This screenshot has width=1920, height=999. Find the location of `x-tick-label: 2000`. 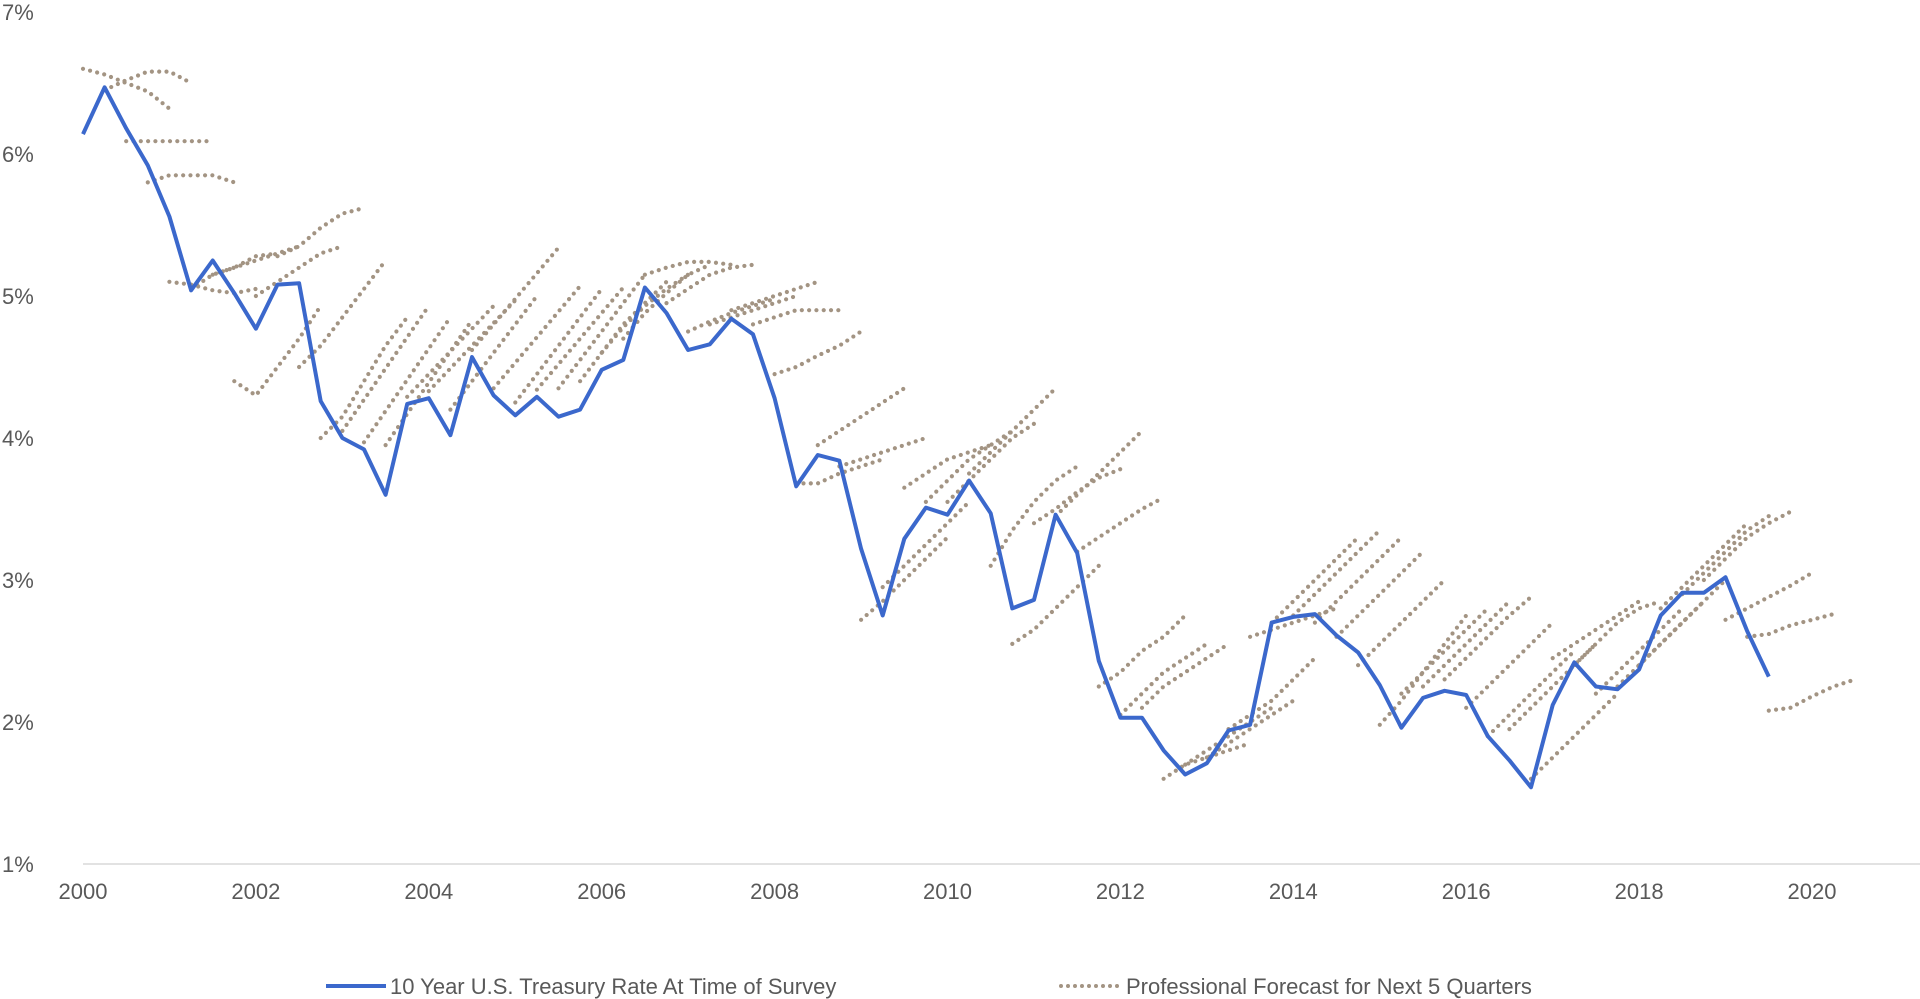

x-tick-label: 2000 is located at coordinates (83, 891).